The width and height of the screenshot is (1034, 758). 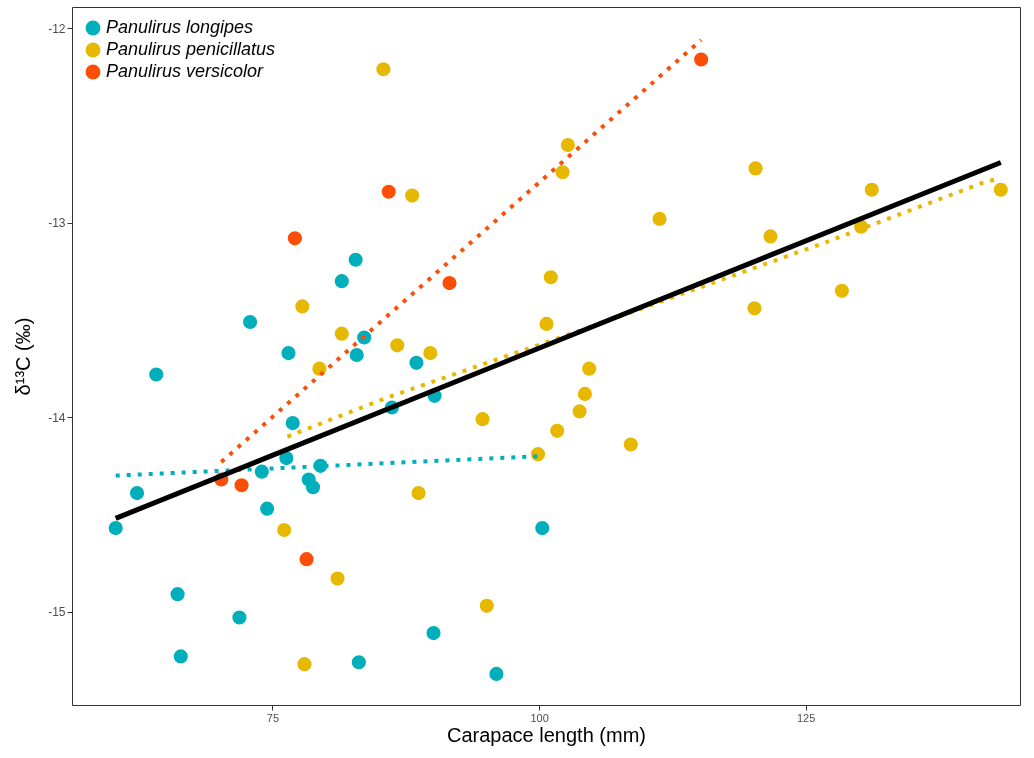 I want to click on legend-label: Panulirus longipes, so click(x=180, y=27).